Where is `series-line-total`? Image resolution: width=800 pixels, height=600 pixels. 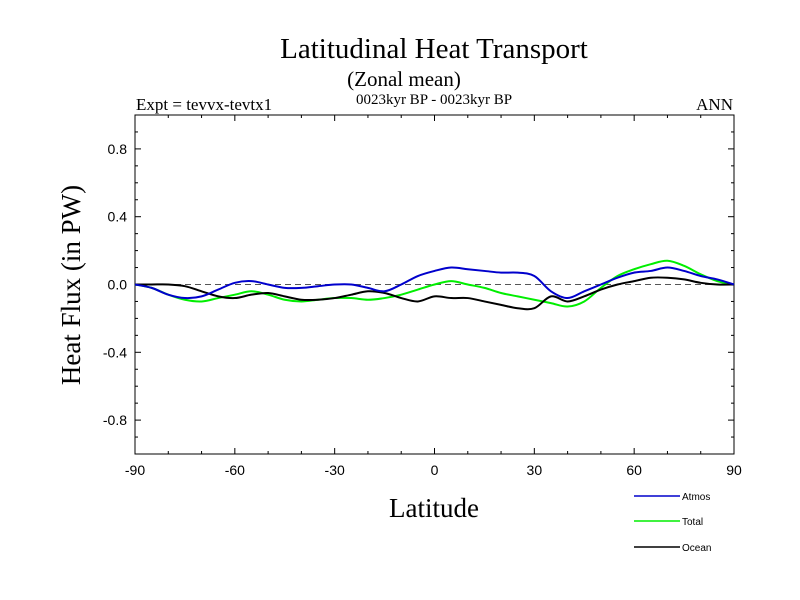
series-line-total is located at coordinates (434, 283).